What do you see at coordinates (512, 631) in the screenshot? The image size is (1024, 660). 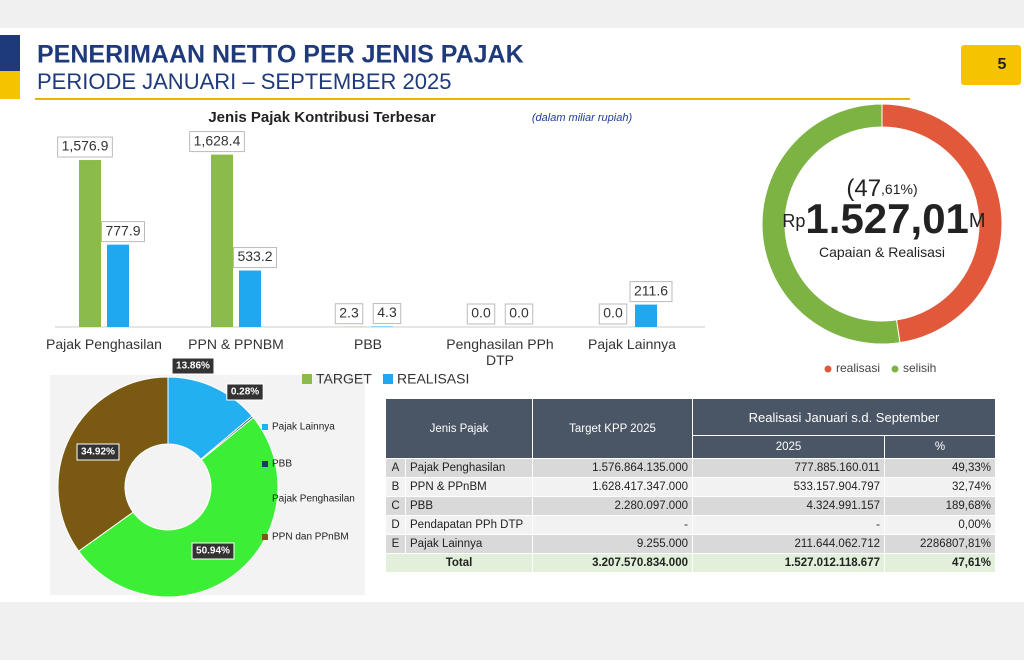 I see `bottom-strip` at bounding box center [512, 631].